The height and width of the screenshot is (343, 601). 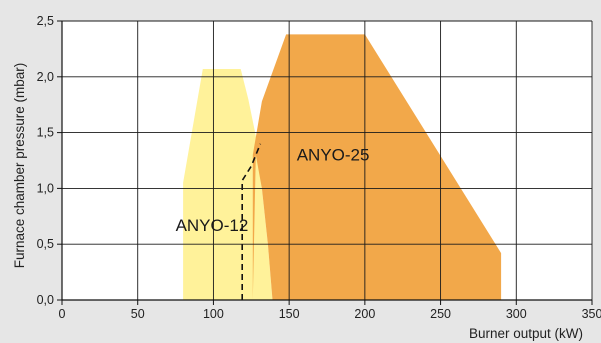 I want to click on x-axis-title: Burner output (kW), so click(x=526, y=333).